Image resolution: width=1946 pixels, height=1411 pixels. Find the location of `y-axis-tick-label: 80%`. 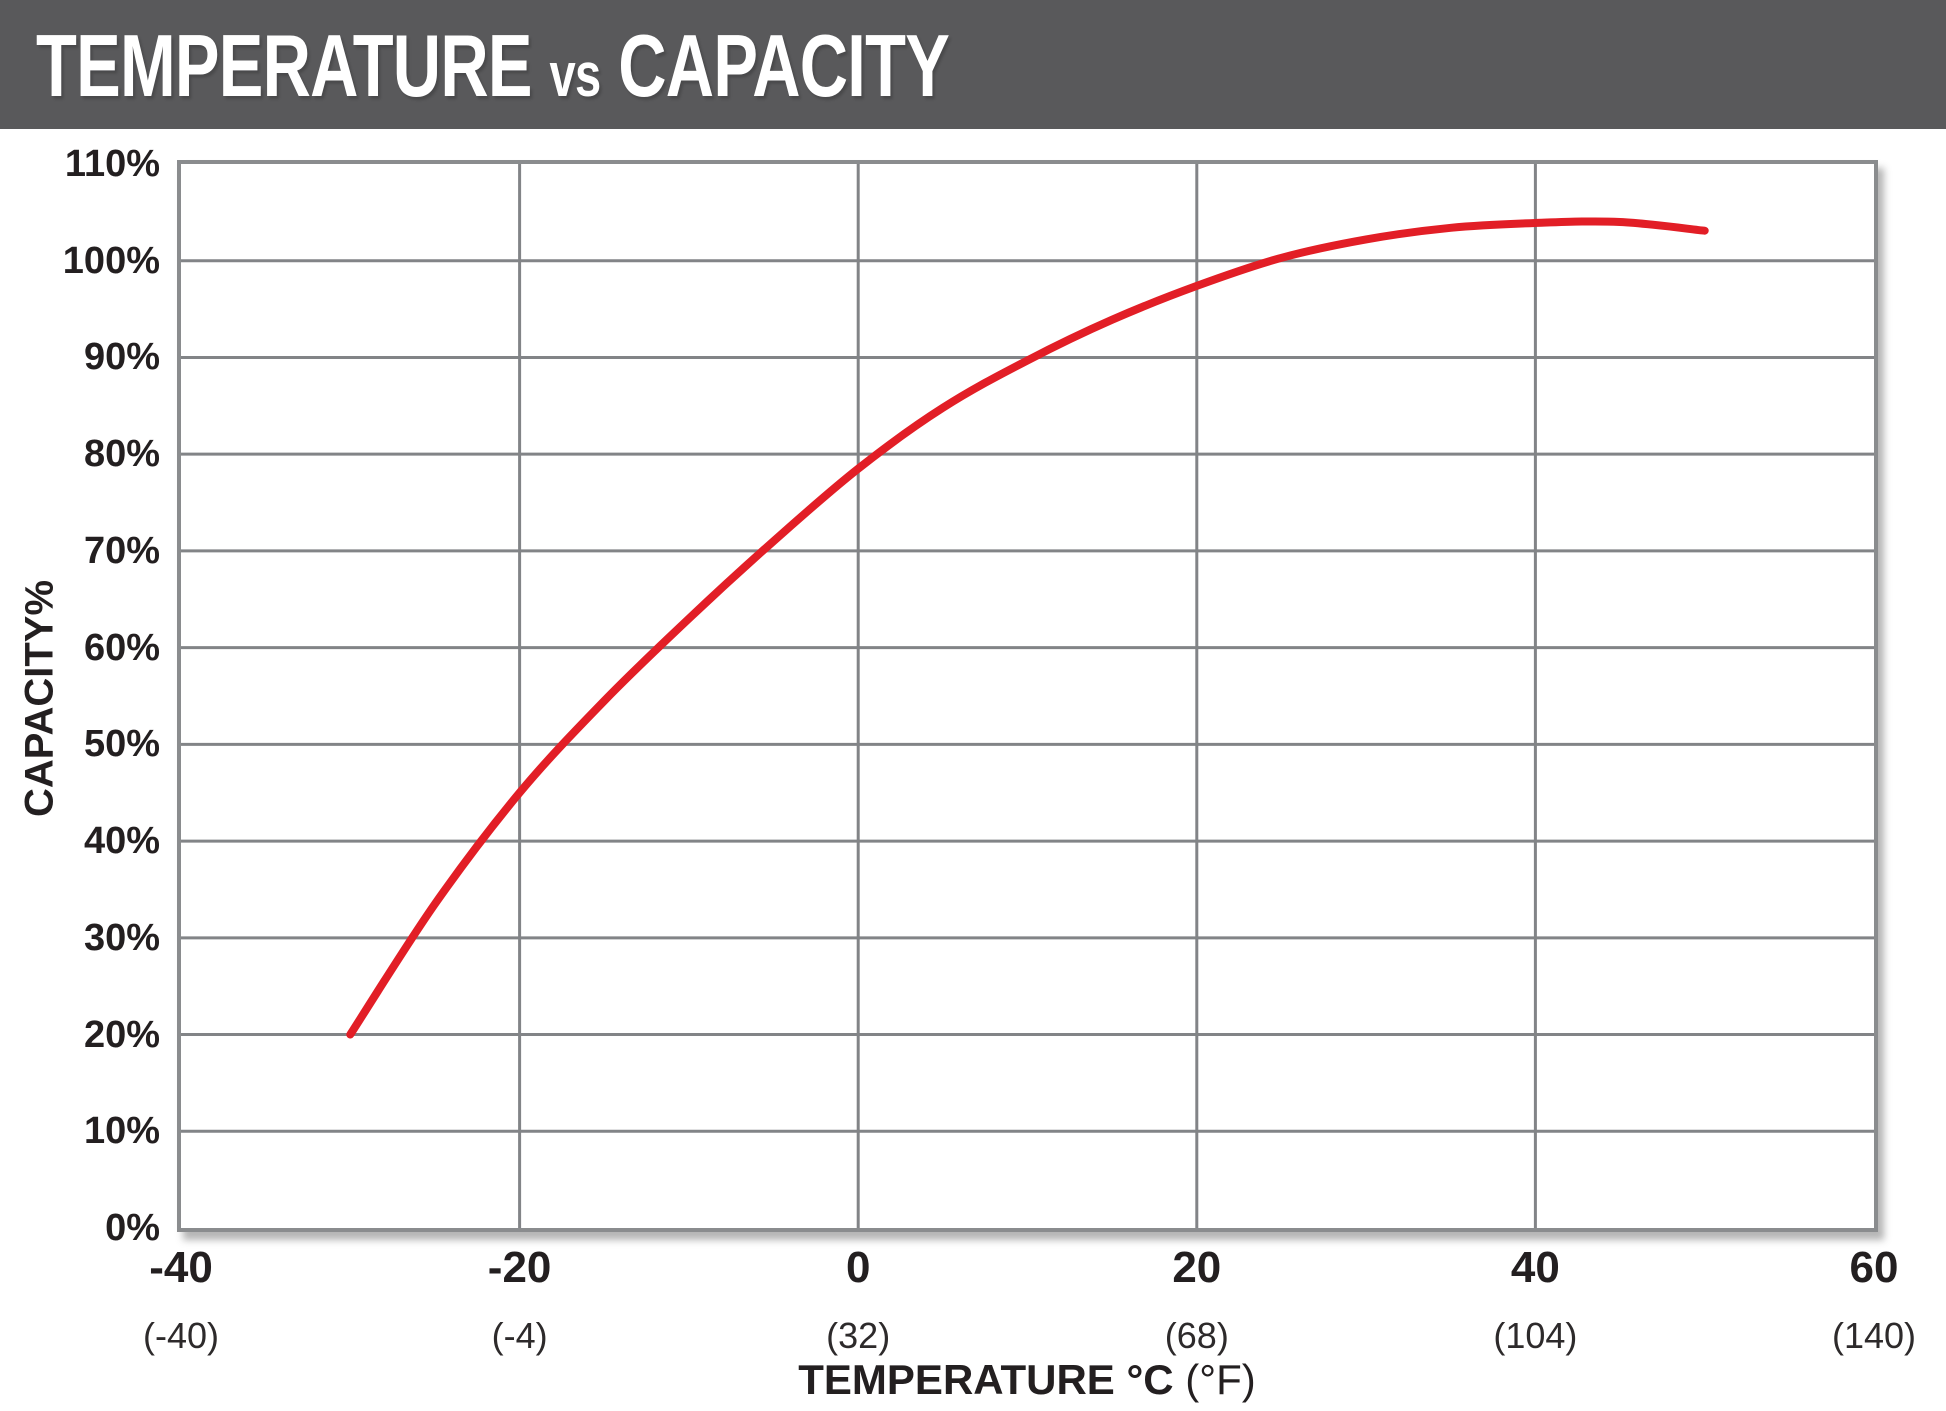

y-axis-tick-label: 80% is located at coordinates (121, 454).